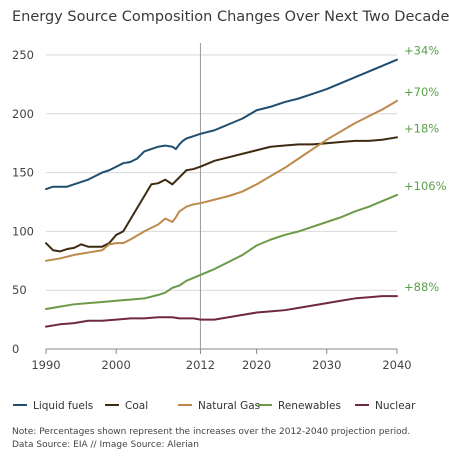  I want to click on change-labels: +34% +18% +70% +106% +88%, so click(425, 169).